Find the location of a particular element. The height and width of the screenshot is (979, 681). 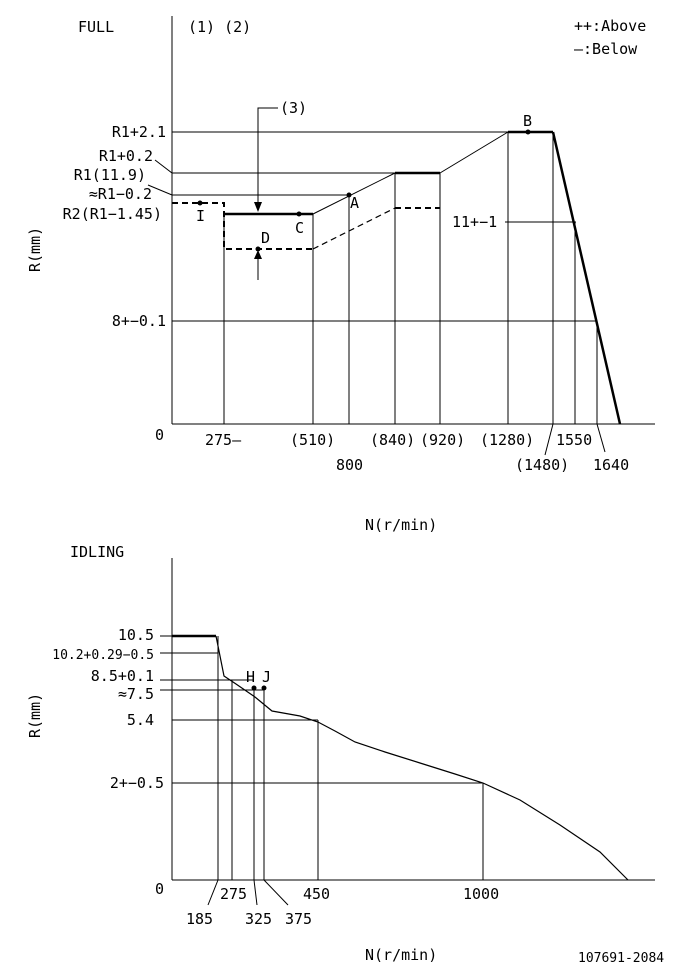

idling-x-axis-label: N(r/min) is located at coordinates (401, 955).